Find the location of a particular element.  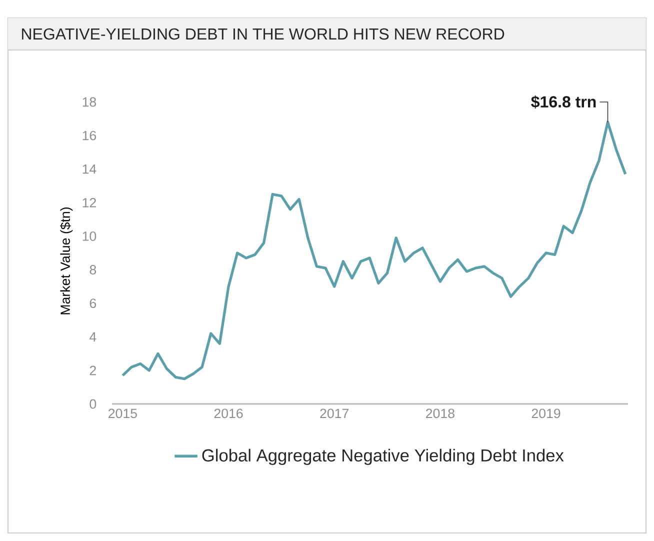

y-tick-label: 18 is located at coordinates (89, 102).